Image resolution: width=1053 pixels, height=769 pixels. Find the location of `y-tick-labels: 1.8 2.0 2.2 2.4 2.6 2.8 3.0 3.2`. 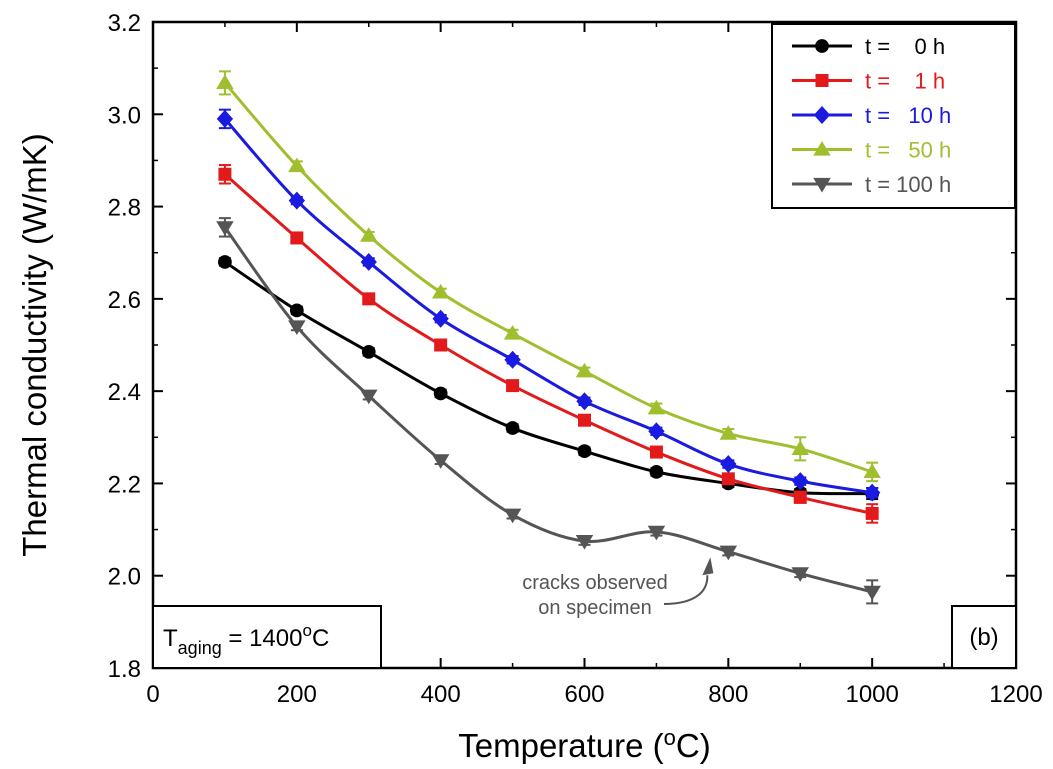

y-tick-labels: 1.8 2.0 2.2 2.4 2.6 2.8 3.0 3.2 is located at coordinates (124, 346).